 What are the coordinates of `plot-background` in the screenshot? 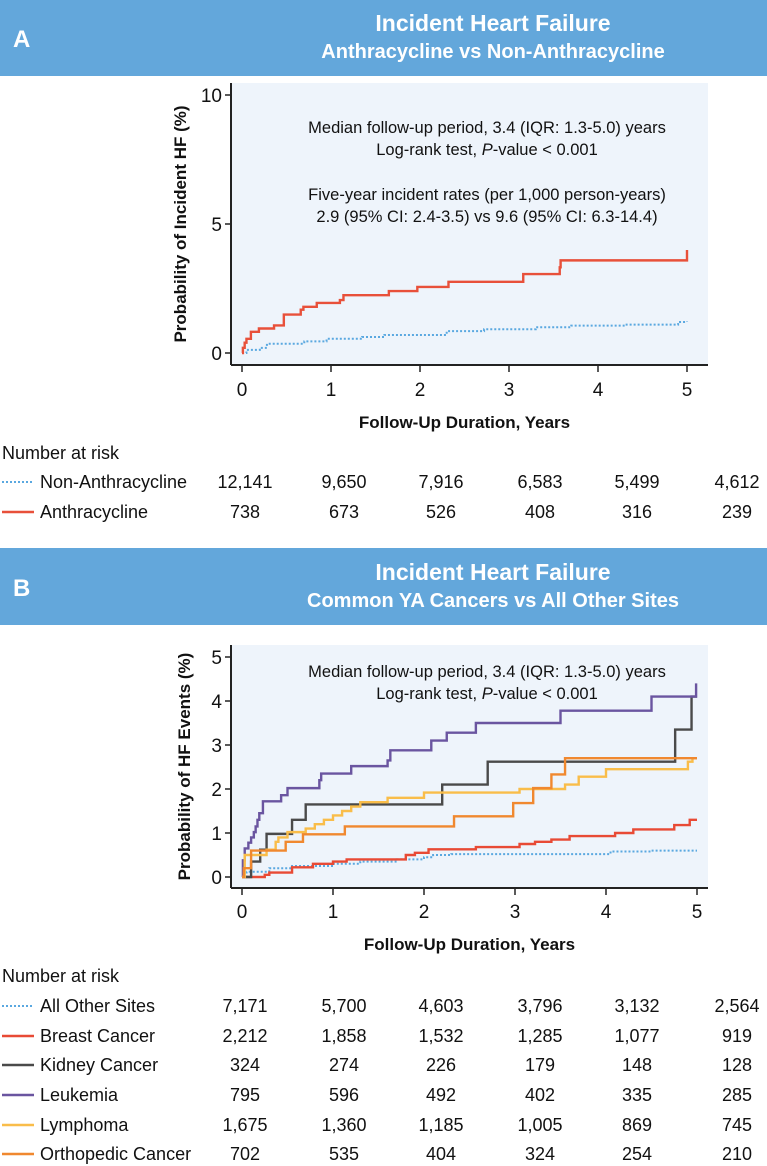 It's located at (470, 766).